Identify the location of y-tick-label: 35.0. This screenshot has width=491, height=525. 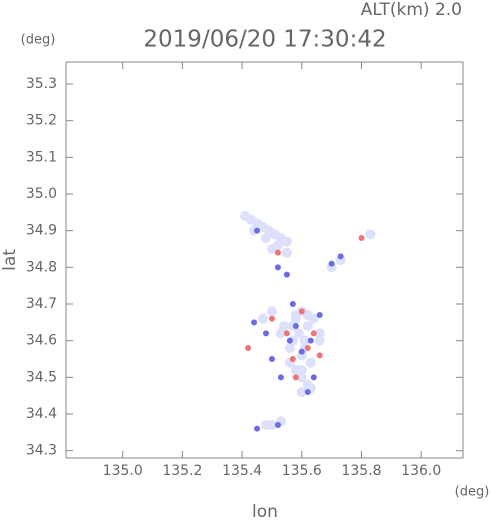
(41, 194).